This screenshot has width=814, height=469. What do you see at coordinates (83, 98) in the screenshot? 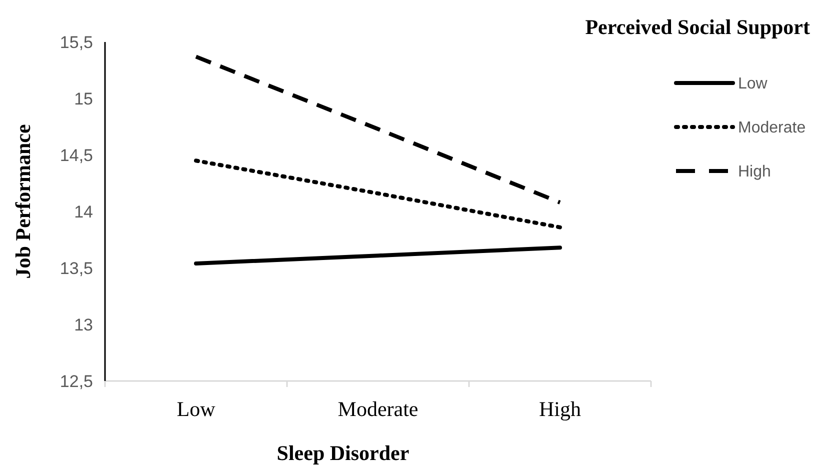
I see `y-tick-label: 15` at bounding box center [83, 98].